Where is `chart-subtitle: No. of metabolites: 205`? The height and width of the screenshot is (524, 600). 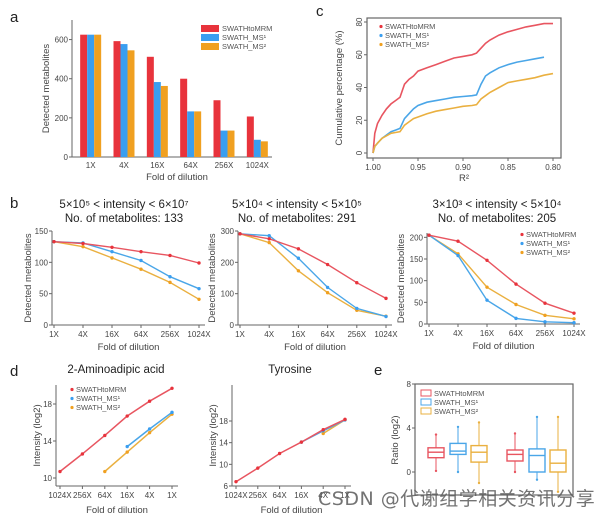
chart-subtitle: No. of metabolites: 205 is located at coordinates (497, 219).